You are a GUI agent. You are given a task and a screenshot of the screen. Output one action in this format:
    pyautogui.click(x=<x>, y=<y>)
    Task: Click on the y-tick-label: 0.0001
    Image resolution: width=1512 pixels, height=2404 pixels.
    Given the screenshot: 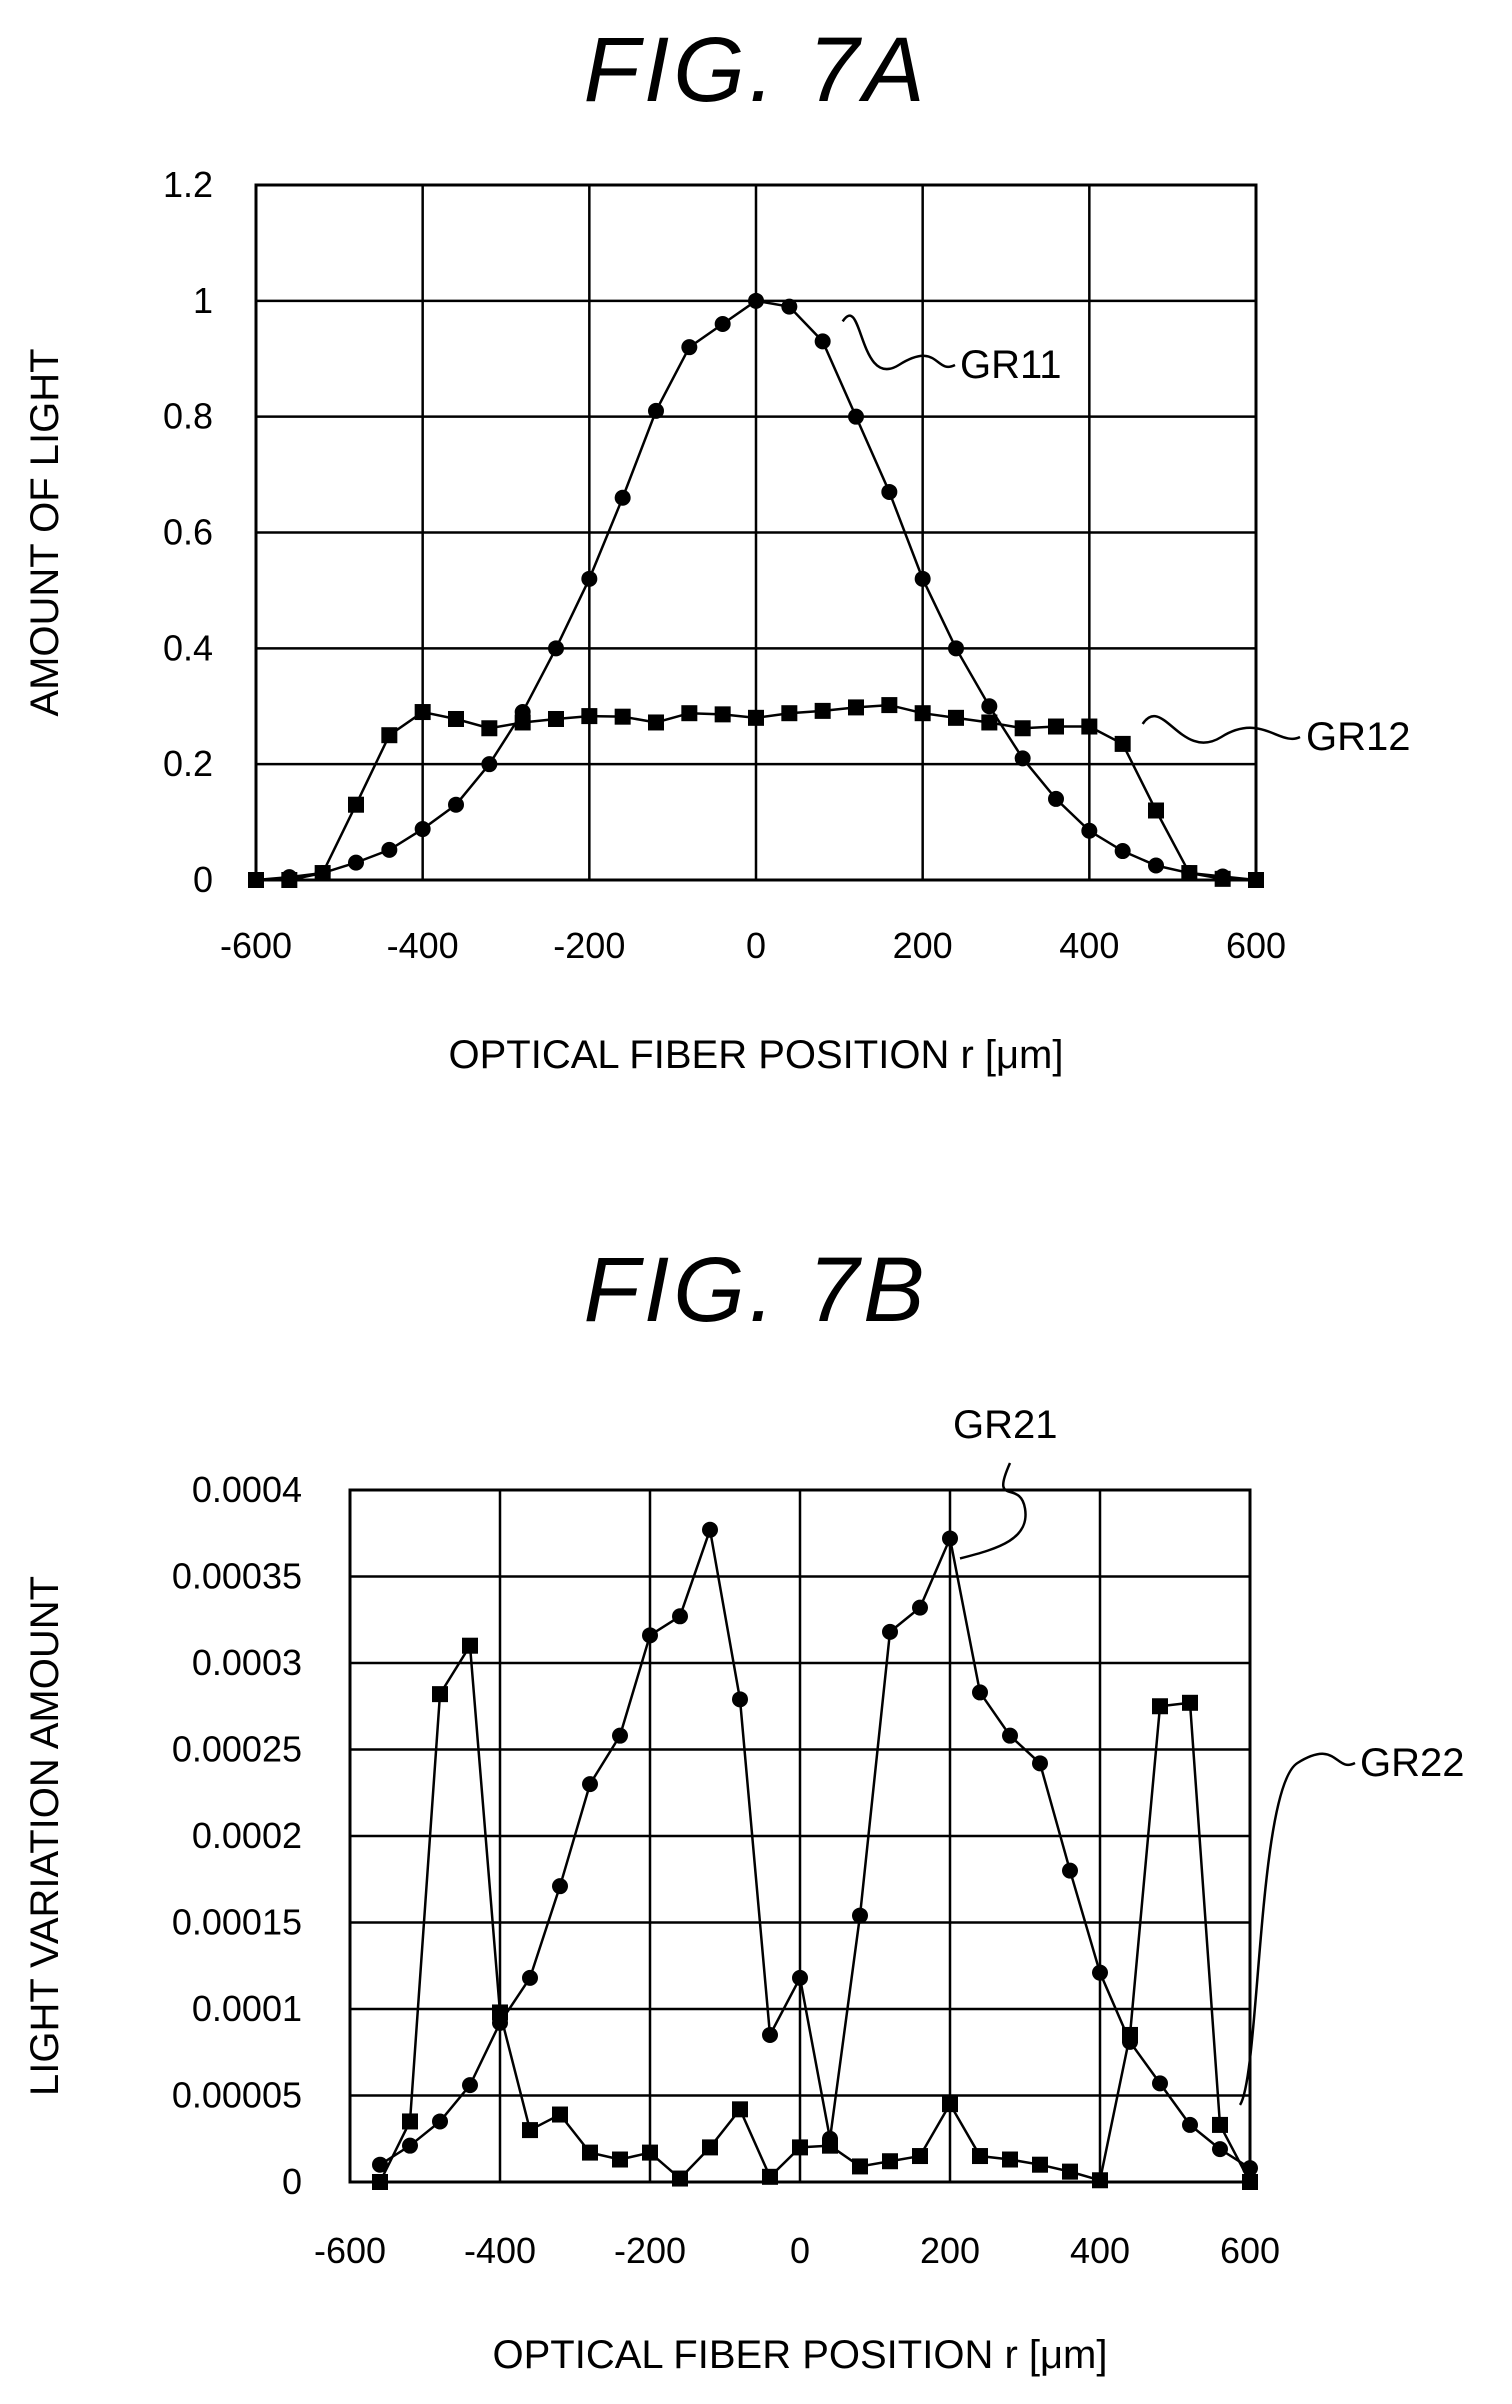 What is the action you would take?
    pyautogui.click(x=247, y=2008)
    